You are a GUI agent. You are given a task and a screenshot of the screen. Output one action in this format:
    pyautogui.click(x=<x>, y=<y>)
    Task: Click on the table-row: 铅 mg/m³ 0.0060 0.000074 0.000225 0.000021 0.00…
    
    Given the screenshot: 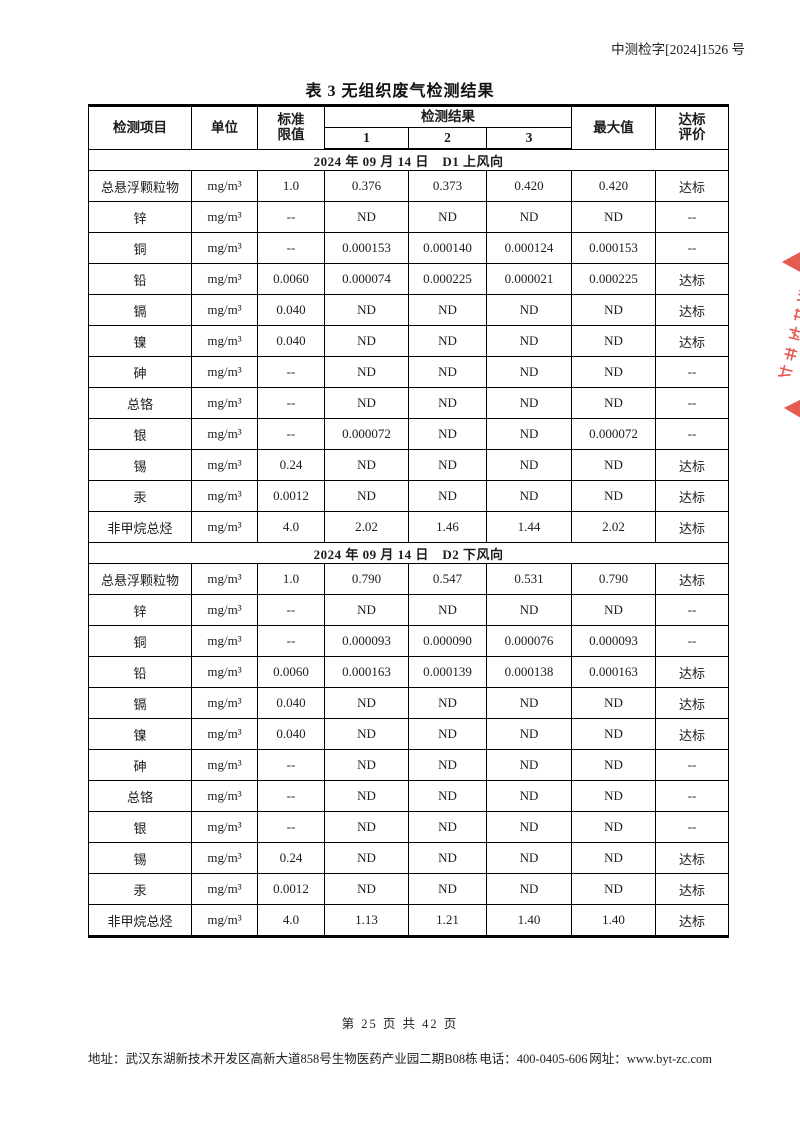 What is the action you would take?
    pyautogui.click(x=409, y=279)
    